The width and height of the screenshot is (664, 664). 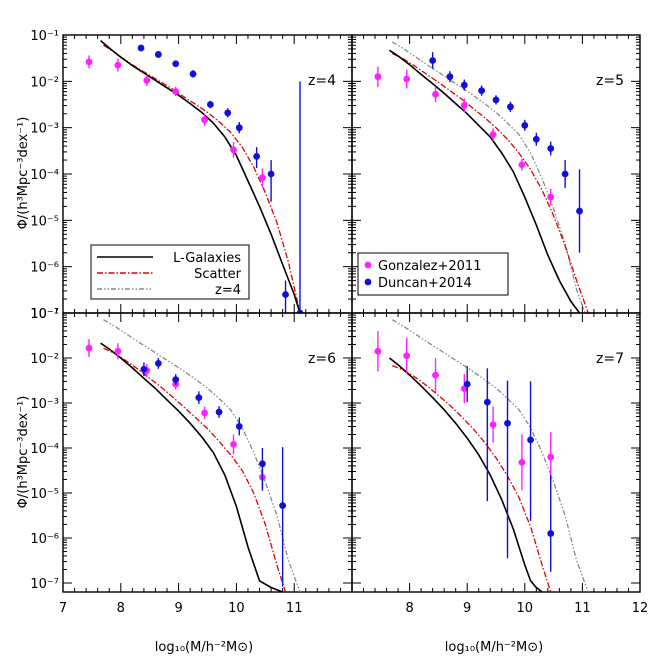 I want to click on x-axis-label-left: log₁₀(M/h⁻²M⊙), so click(x=204, y=647).